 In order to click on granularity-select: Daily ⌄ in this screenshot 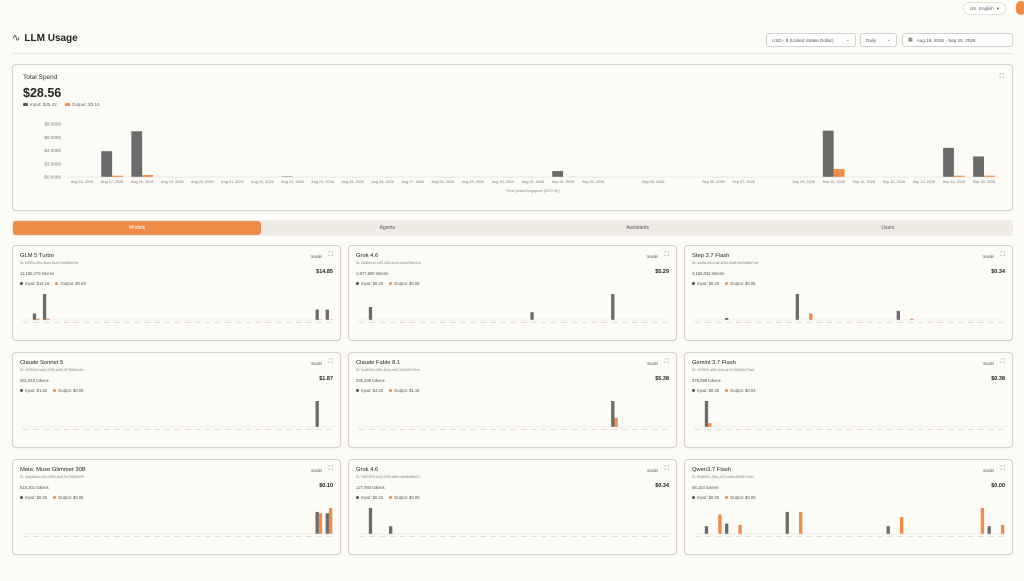, I will do `click(878, 40)`.